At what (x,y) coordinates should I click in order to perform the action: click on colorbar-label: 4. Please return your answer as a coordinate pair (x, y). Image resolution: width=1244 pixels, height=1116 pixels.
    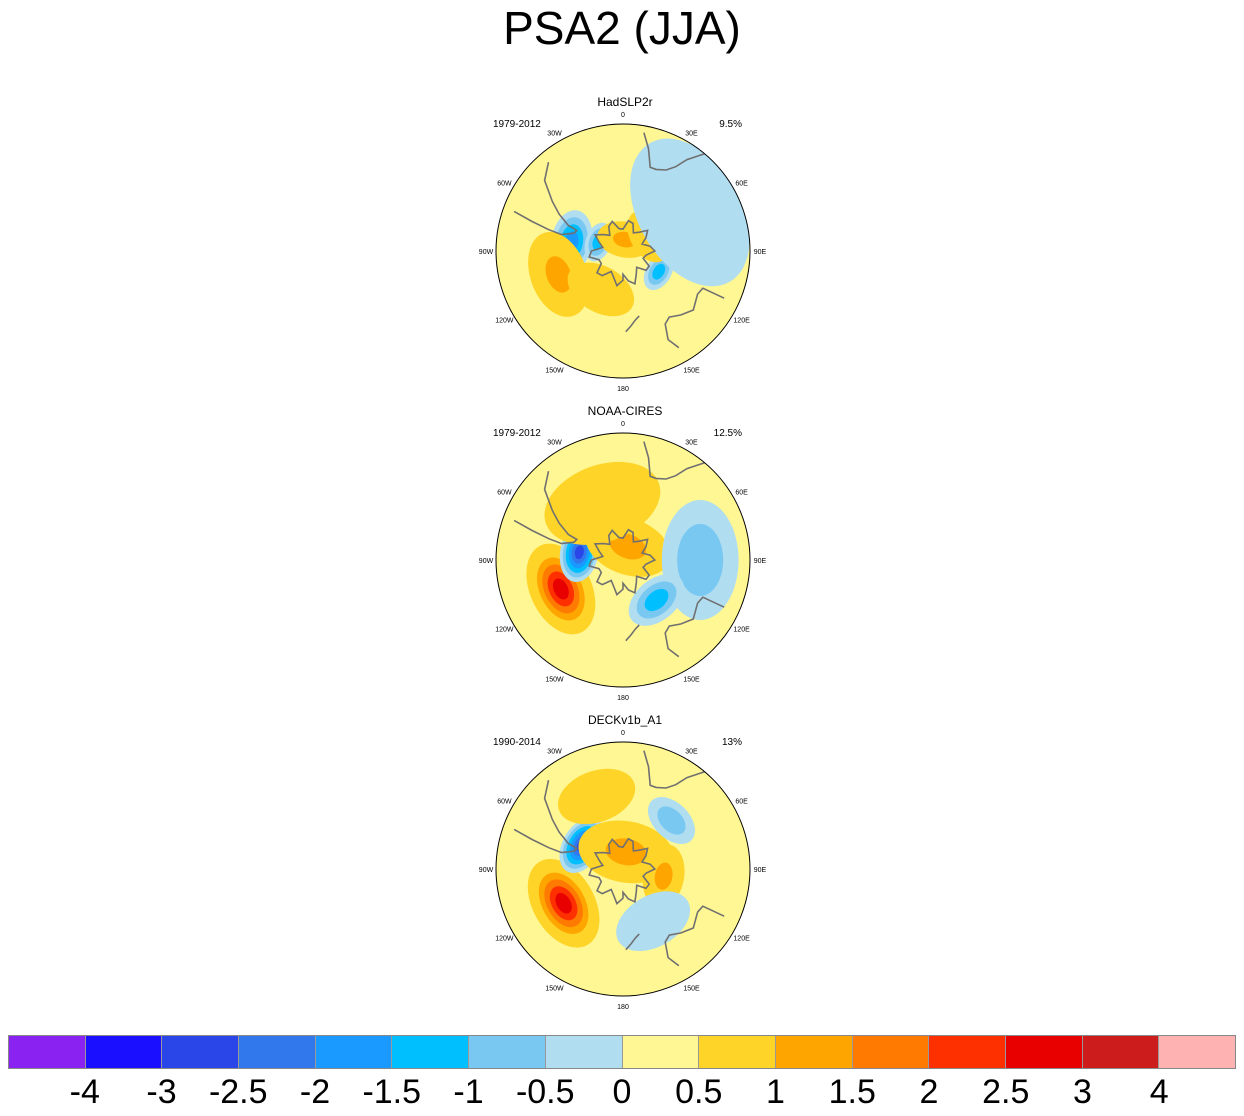
    Looking at the image, I should click on (1159, 1092).